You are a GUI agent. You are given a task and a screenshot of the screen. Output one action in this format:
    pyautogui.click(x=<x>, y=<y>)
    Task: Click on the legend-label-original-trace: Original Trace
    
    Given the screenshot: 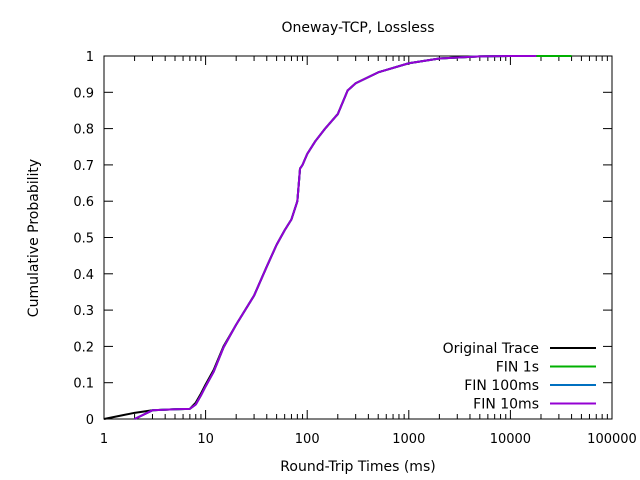 What is the action you would take?
    pyautogui.click(x=491, y=349)
    